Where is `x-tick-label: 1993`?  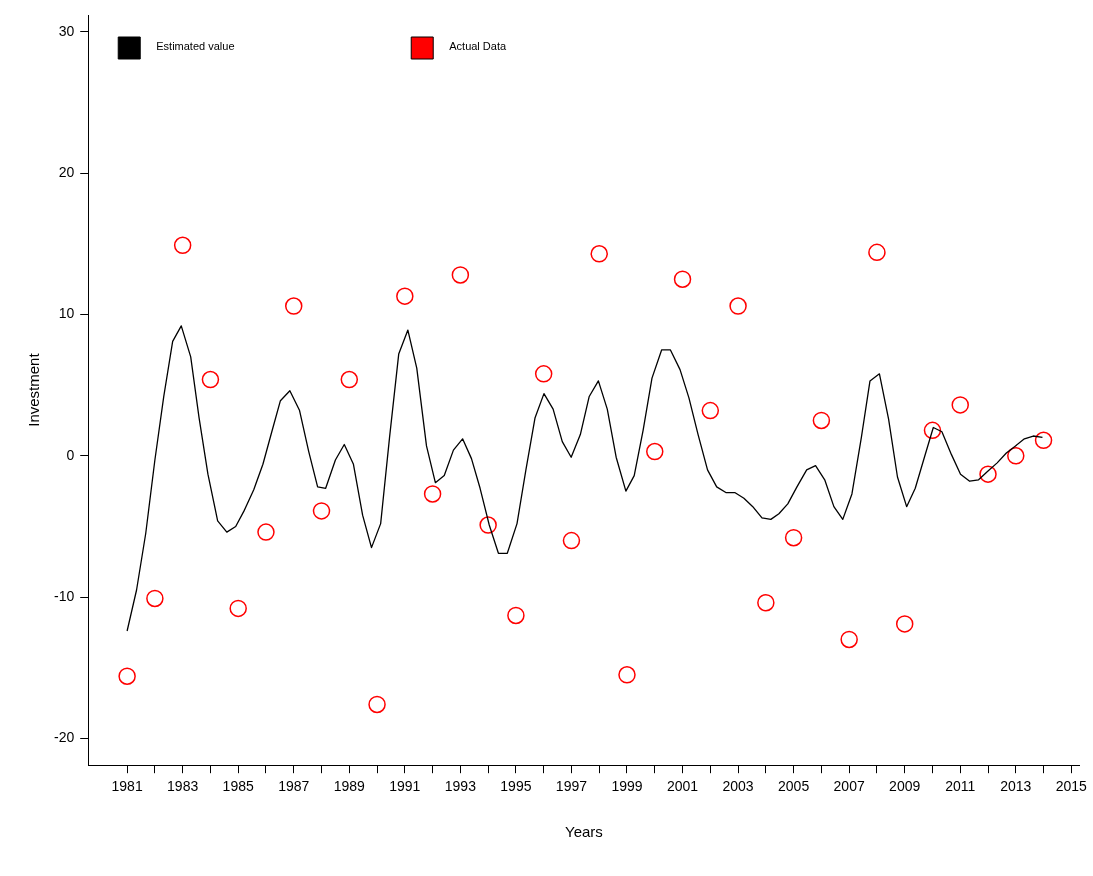 x-tick-label: 1993 is located at coordinates (460, 786).